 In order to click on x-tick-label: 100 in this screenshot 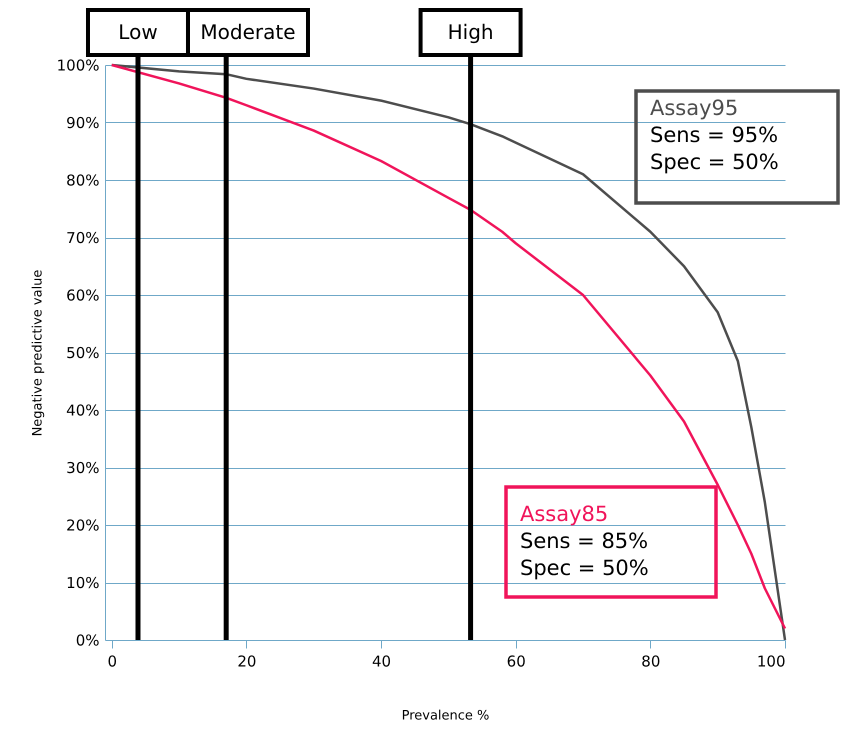, I will do `click(771, 661)`.